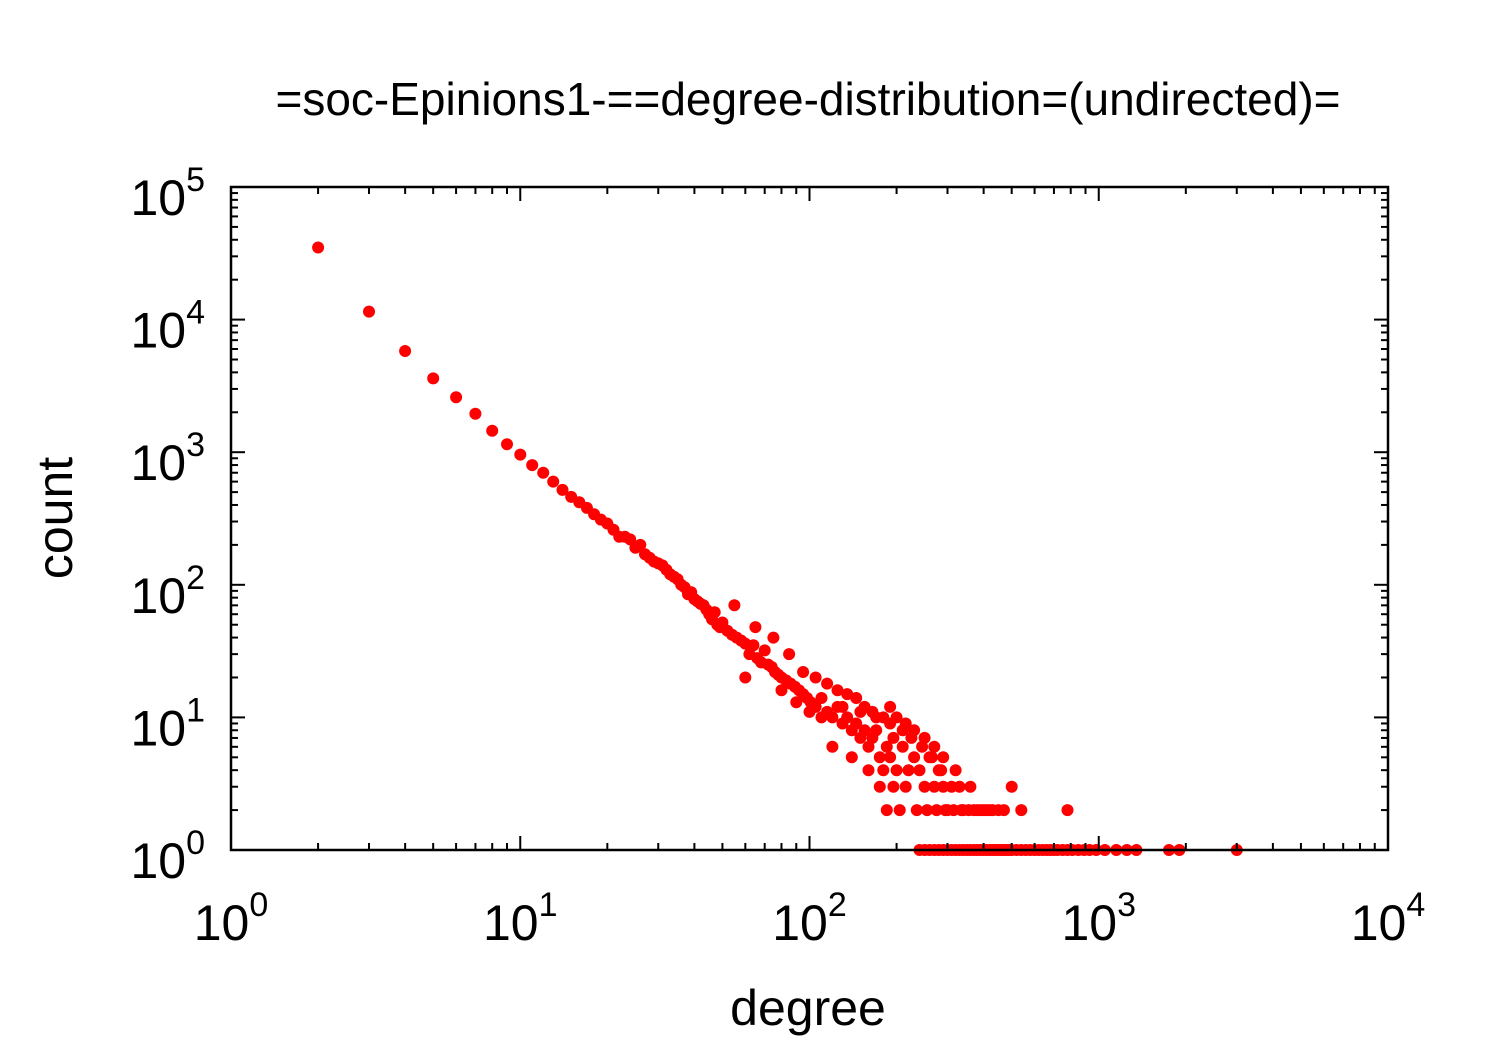  Describe the element at coordinates (167, 591) in the screenshot. I see `y-tick-label: 10²` at that location.